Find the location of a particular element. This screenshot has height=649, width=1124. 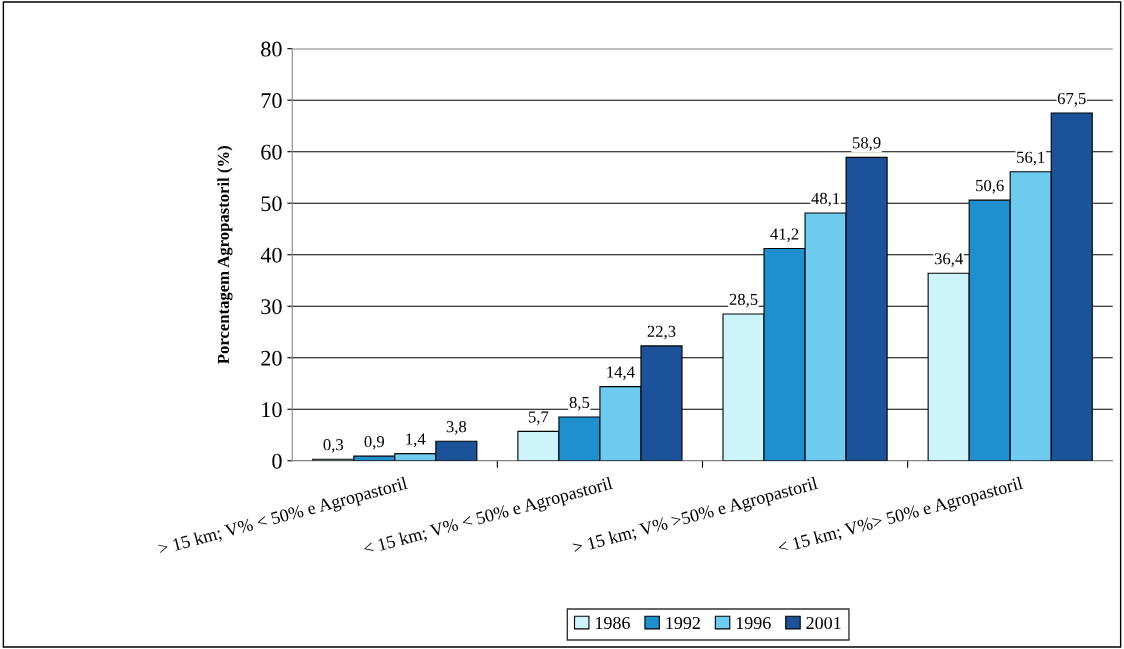

data-label: 41,2 is located at coordinates (784, 235).